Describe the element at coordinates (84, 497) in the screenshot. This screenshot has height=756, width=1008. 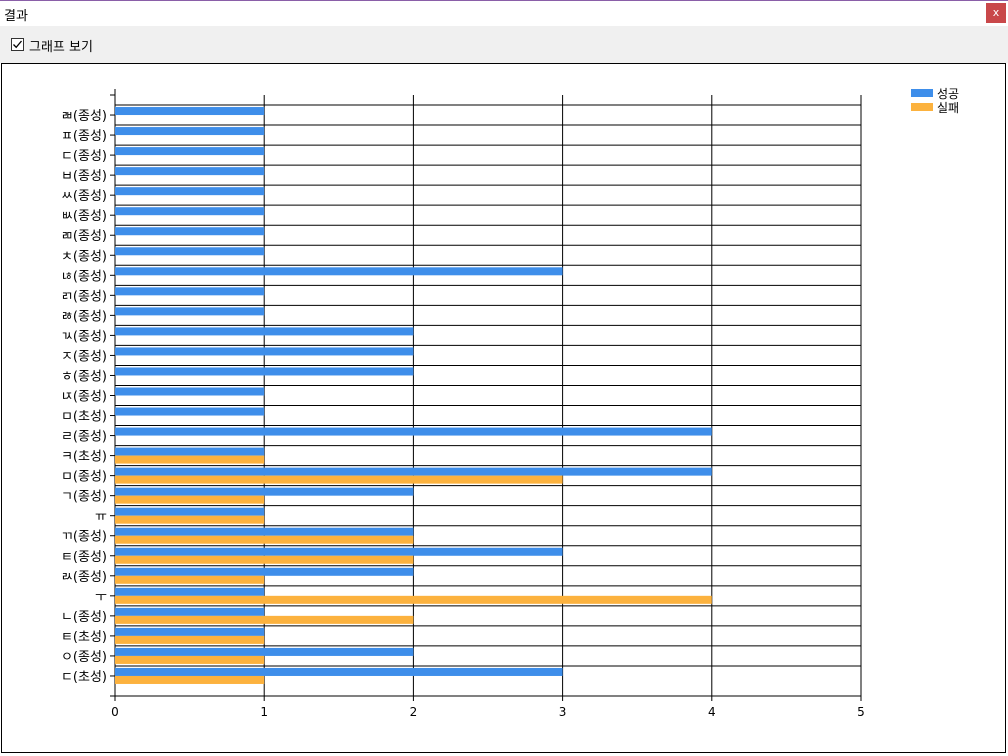
I see `y-tick-label: ㄱ(종성)` at that location.